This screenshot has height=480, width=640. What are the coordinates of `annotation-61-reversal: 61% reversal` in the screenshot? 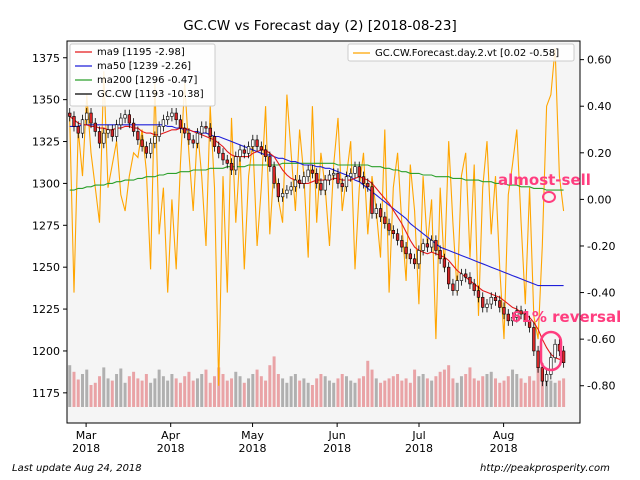 It's located at (566, 317).